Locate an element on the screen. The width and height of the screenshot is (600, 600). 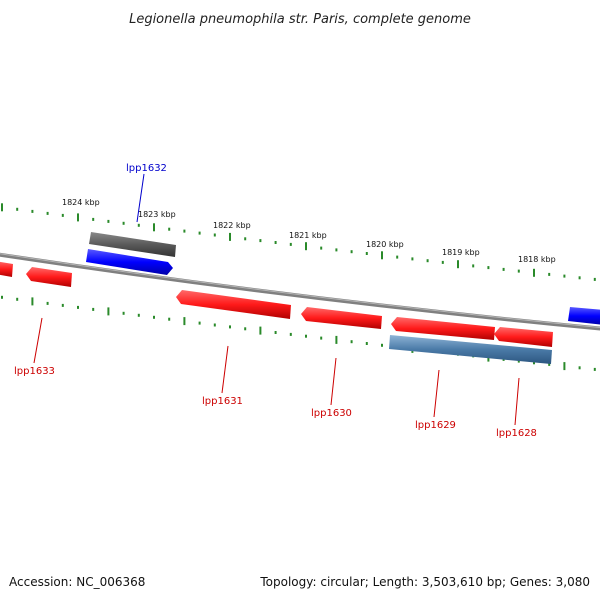
scale-label-1818: 1818 kbp is located at coordinates (537, 259).